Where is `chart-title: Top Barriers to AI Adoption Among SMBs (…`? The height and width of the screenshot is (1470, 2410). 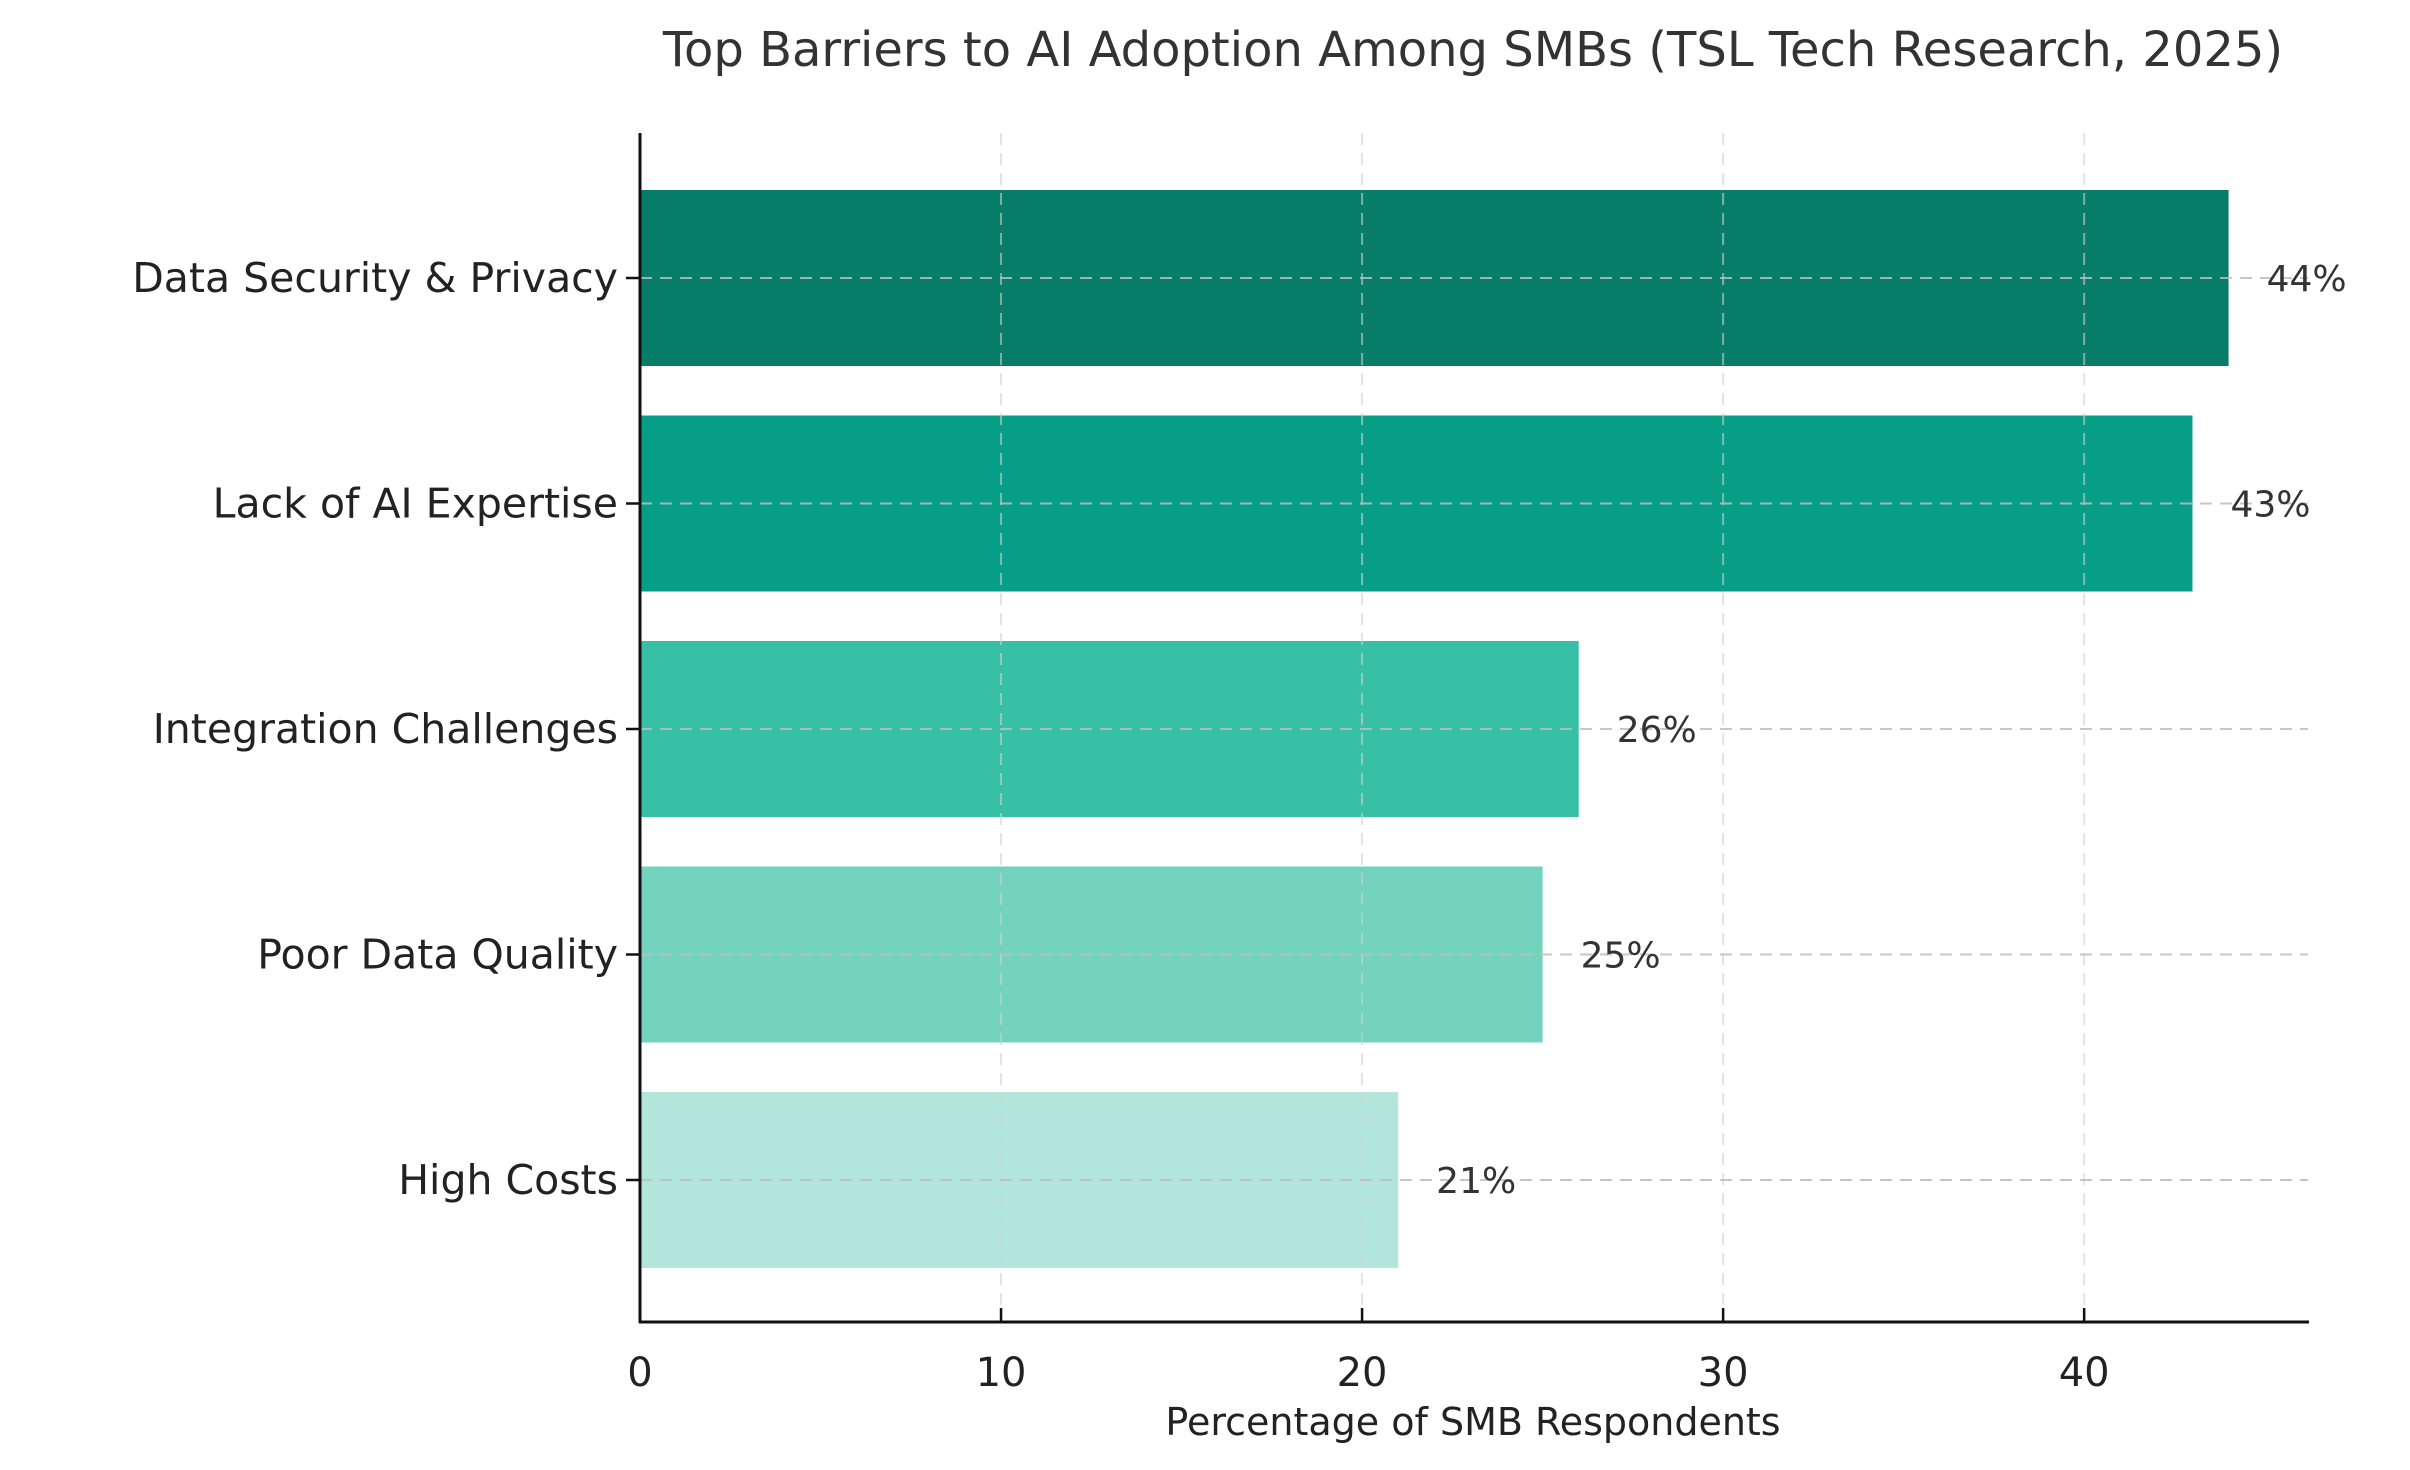
chart-title: Top Barriers to AI Adoption Among SMBs (… is located at coordinates (1472, 50).